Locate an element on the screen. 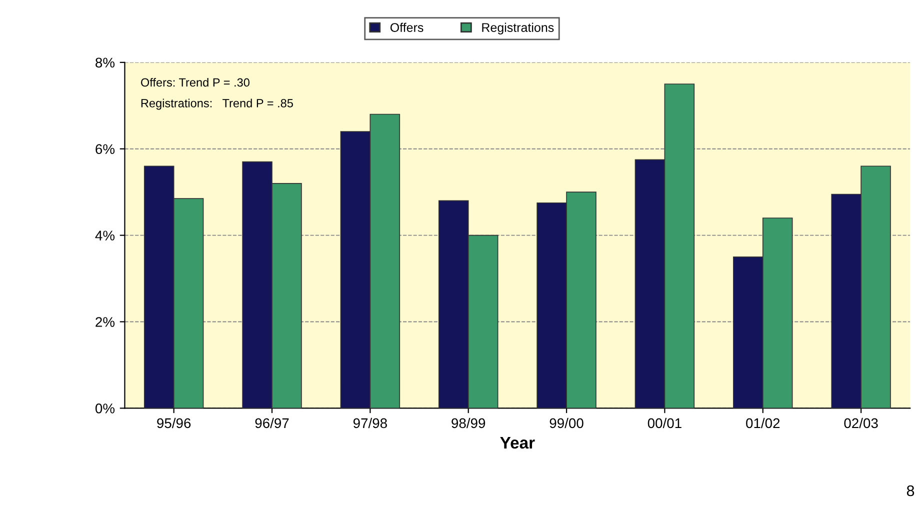 The image size is (924, 520). x-tick-label: 02/03 is located at coordinates (861, 423).